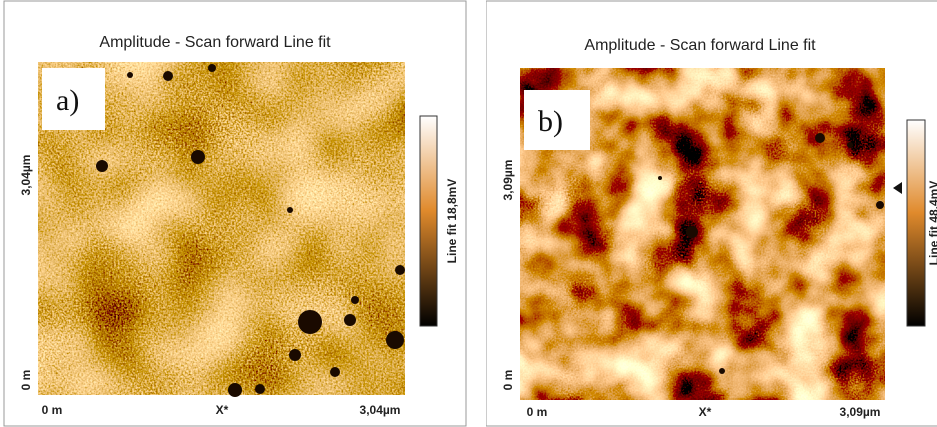 This screenshot has width=937, height=427. I want to click on x-right-label: 3,04µm, so click(380, 410).